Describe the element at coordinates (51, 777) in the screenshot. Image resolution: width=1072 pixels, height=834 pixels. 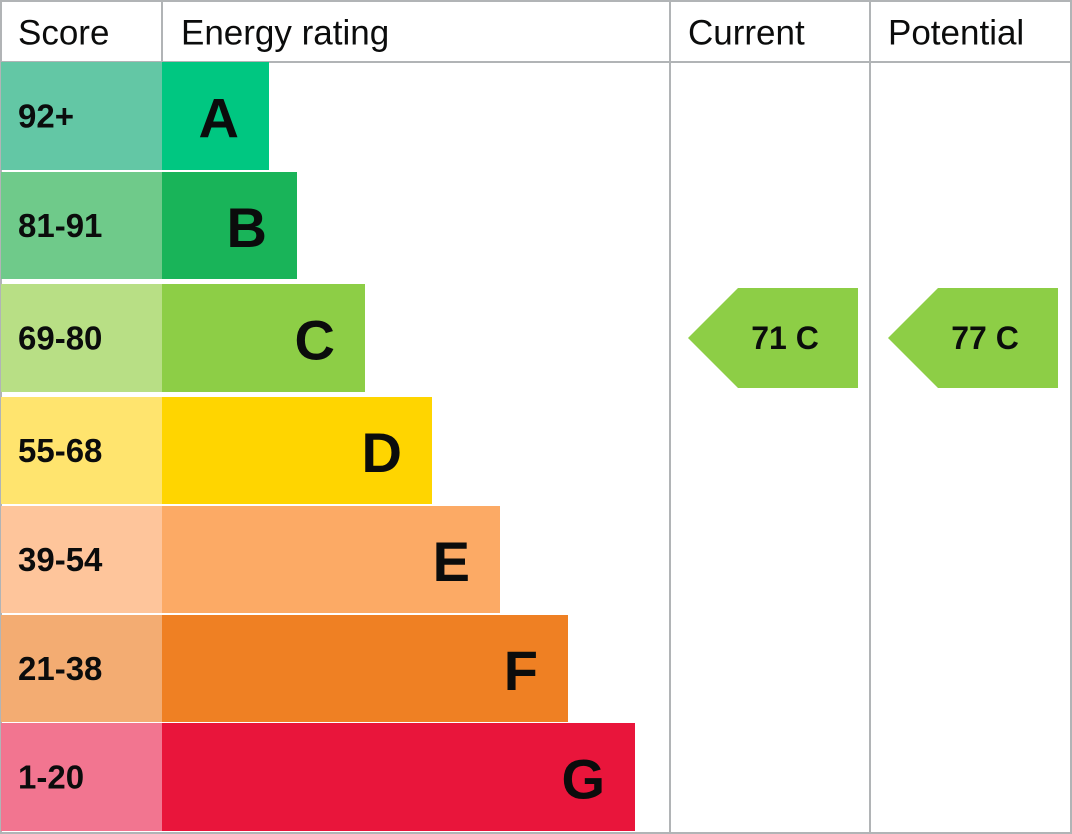
I see `score-range: 1-20` at that location.